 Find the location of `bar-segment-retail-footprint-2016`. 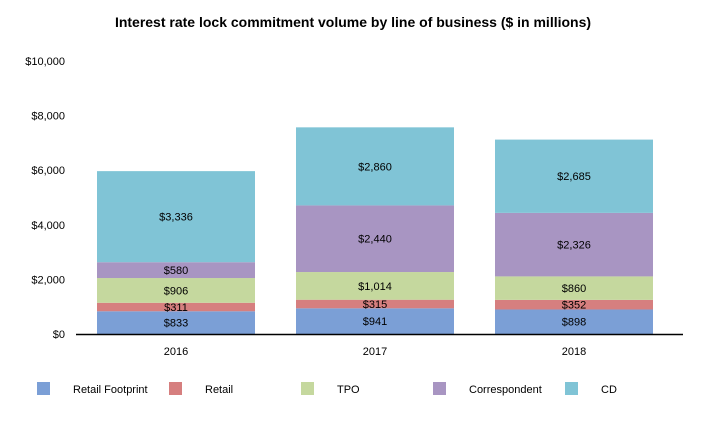

bar-segment-retail-footprint-2016 is located at coordinates (176, 322).